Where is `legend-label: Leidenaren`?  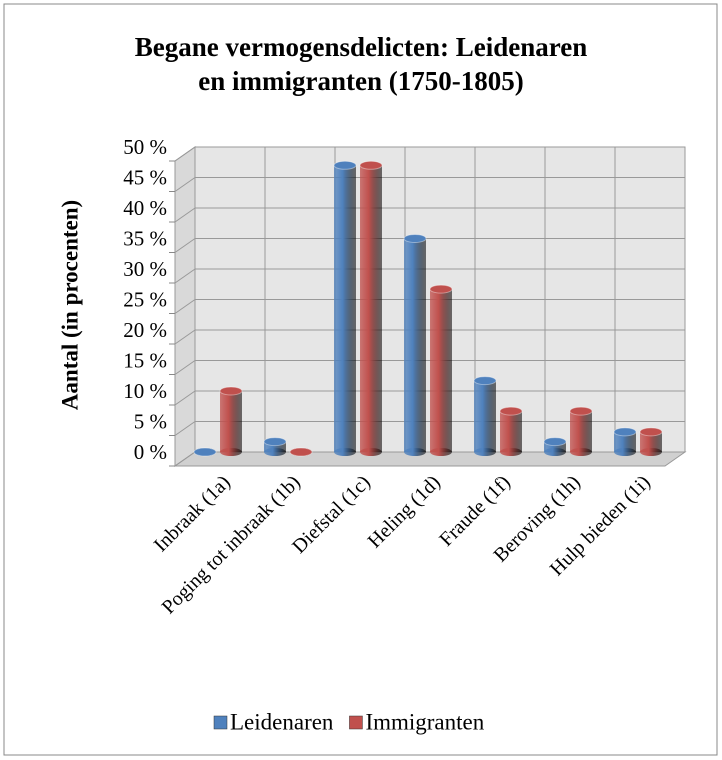 legend-label: Leidenaren is located at coordinates (282, 721).